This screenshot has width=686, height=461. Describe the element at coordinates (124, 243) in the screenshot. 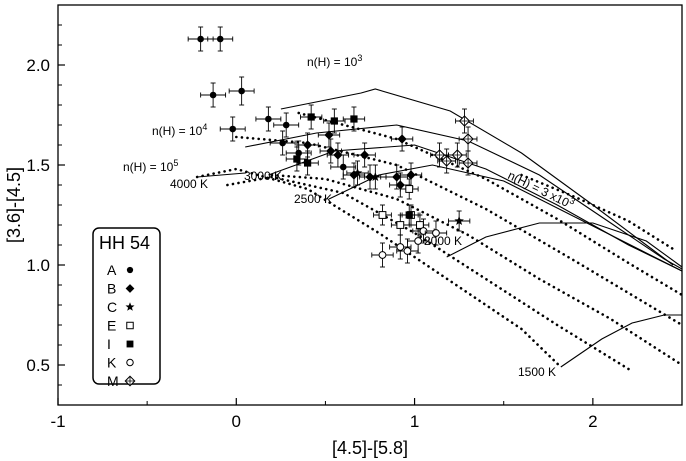

I see `legend-title: HH 54` at that location.